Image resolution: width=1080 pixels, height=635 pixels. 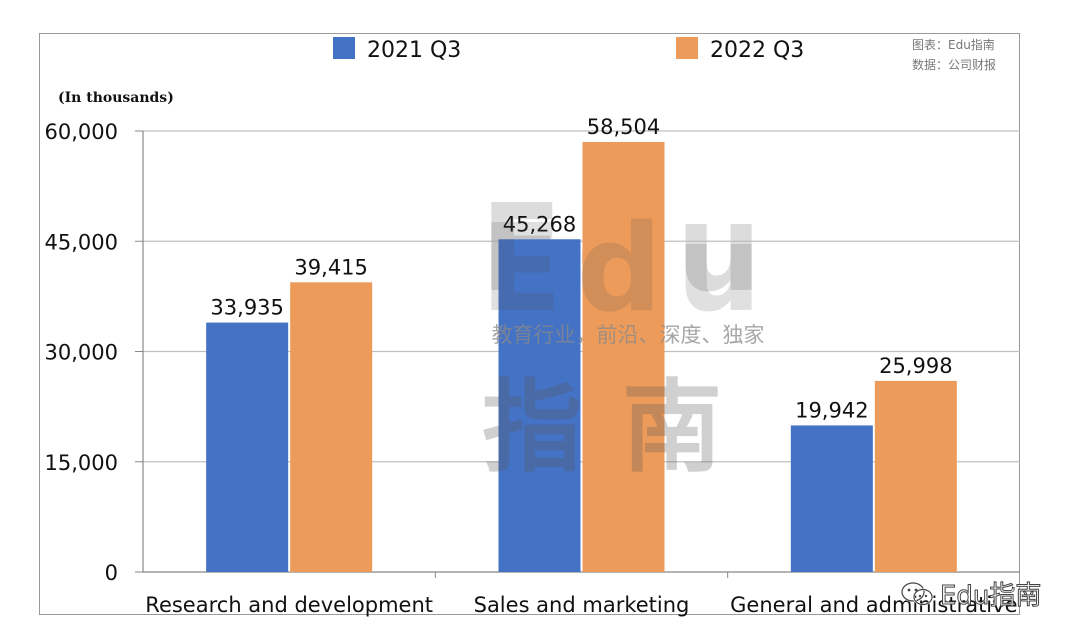 What do you see at coordinates (81, 353) in the screenshot?
I see `y-tick-label: 30,000` at bounding box center [81, 353].